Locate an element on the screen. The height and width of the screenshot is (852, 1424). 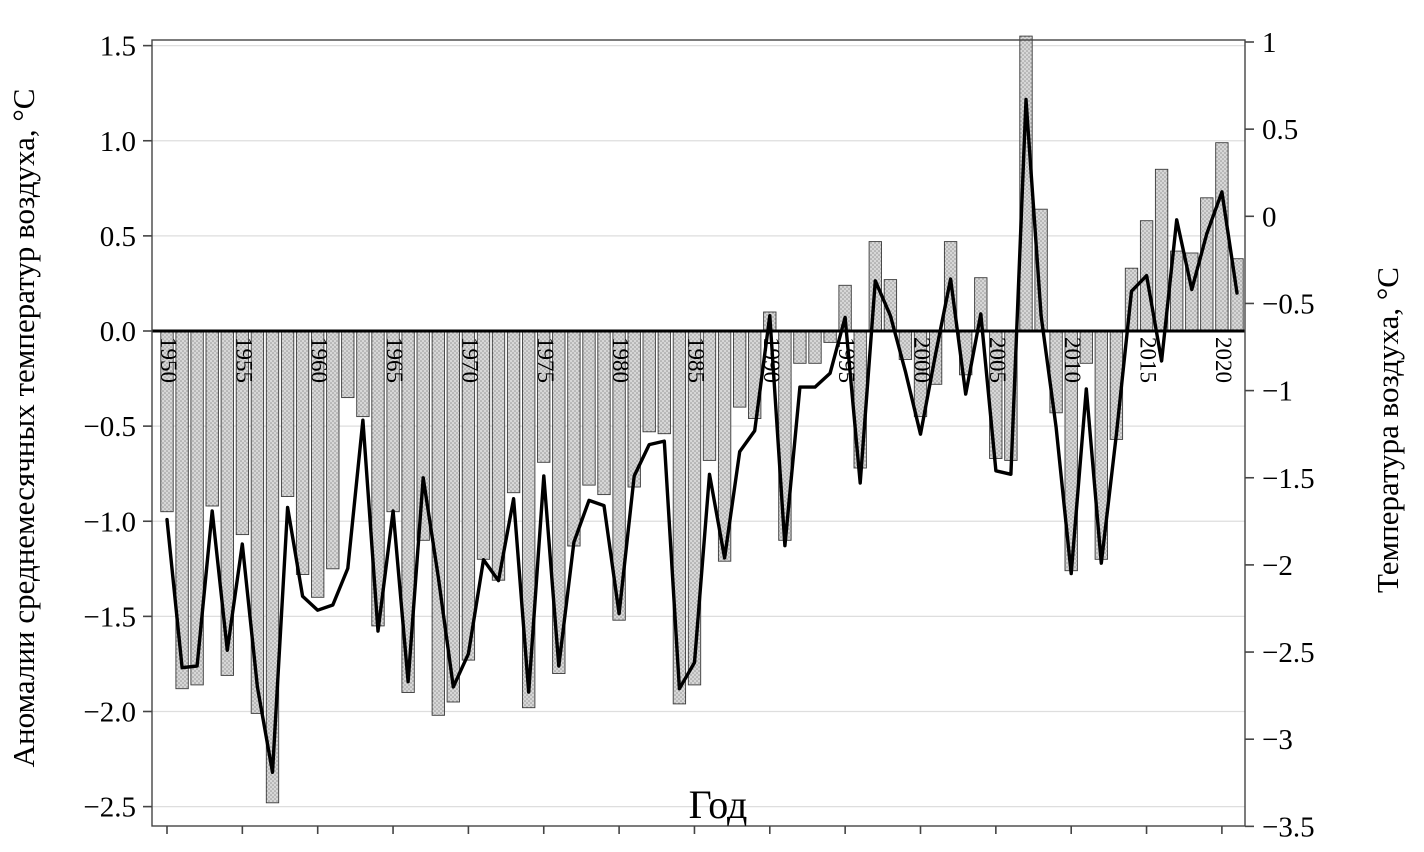
right-tick-label: −1 is located at coordinates (1277, 392).